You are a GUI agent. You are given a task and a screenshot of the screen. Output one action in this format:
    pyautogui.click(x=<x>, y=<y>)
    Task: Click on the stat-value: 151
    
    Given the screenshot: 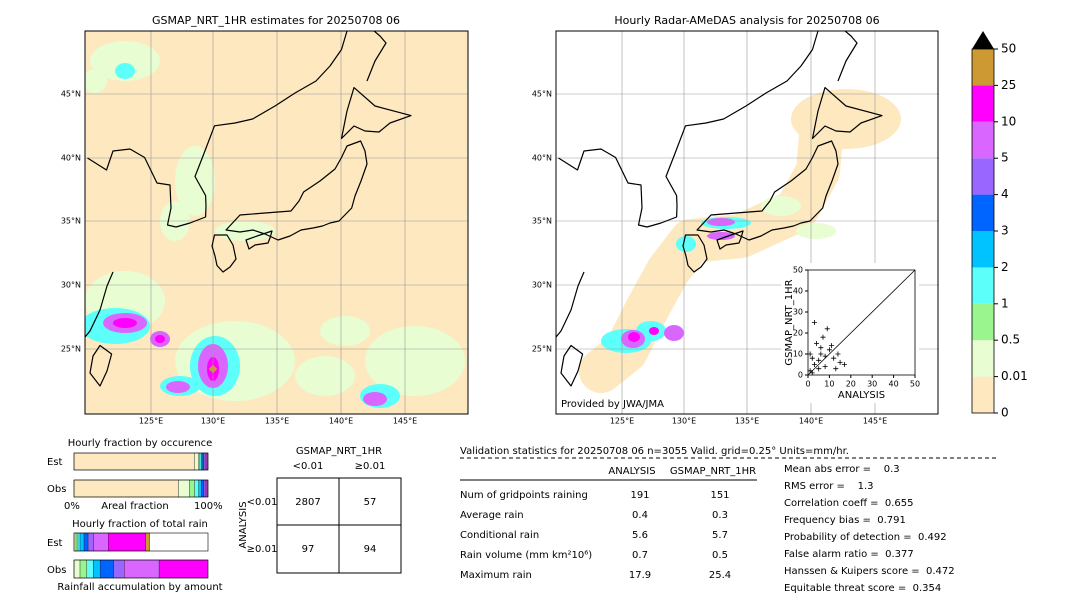 What is the action you would take?
    pyautogui.click(x=719, y=495)
    